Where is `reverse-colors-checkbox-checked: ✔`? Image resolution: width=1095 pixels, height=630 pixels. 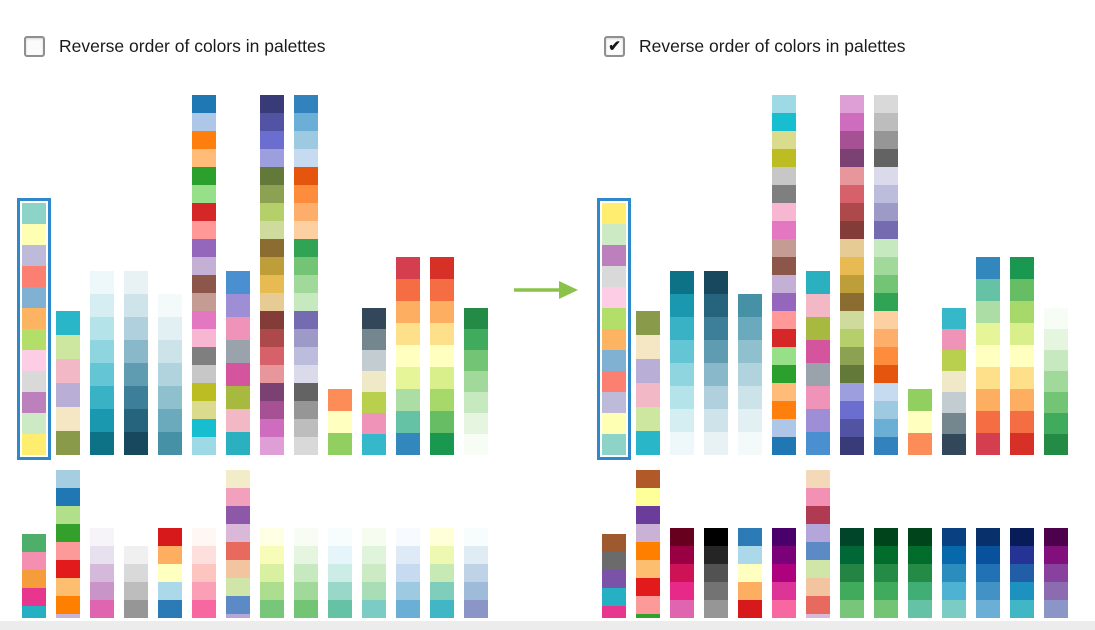
reverse-colors-checkbox-checked: ✔ is located at coordinates (614, 46).